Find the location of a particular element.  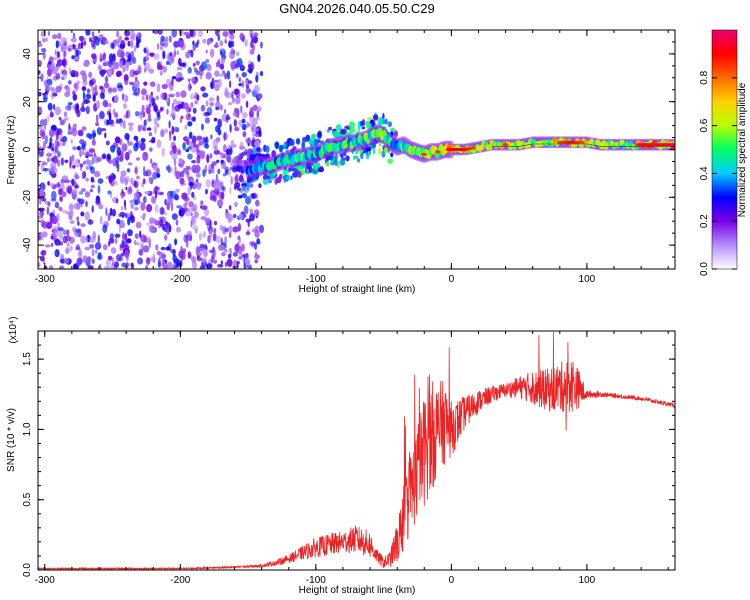

spectrogram-y-label: Frequency (Hz) is located at coordinates (11, 150).